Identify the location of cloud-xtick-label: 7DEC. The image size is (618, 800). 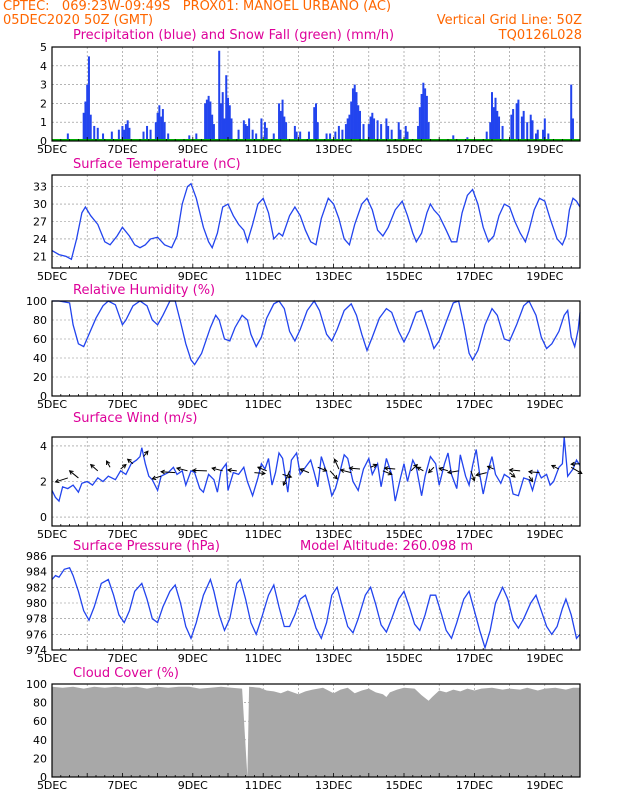
(122, 785).